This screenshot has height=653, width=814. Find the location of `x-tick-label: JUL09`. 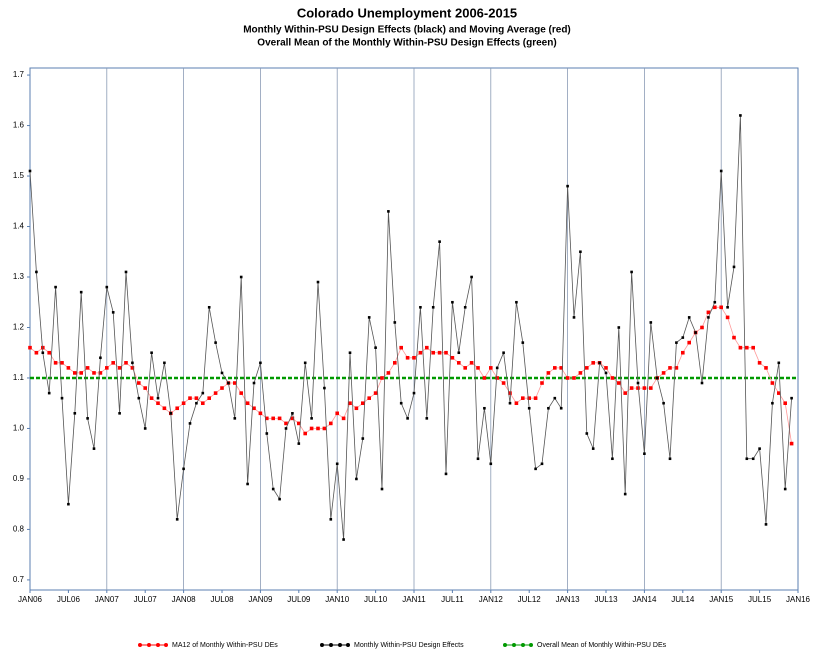

x-tick-label: JUL09 is located at coordinates (299, 599).